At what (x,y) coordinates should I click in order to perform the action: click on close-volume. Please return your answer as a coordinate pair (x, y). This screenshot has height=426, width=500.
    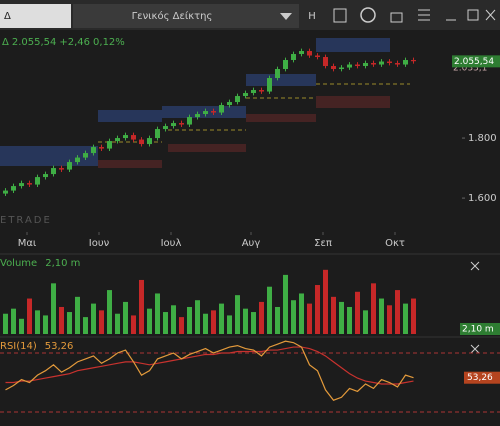
    Looking at the image, I should click on (475, 266).